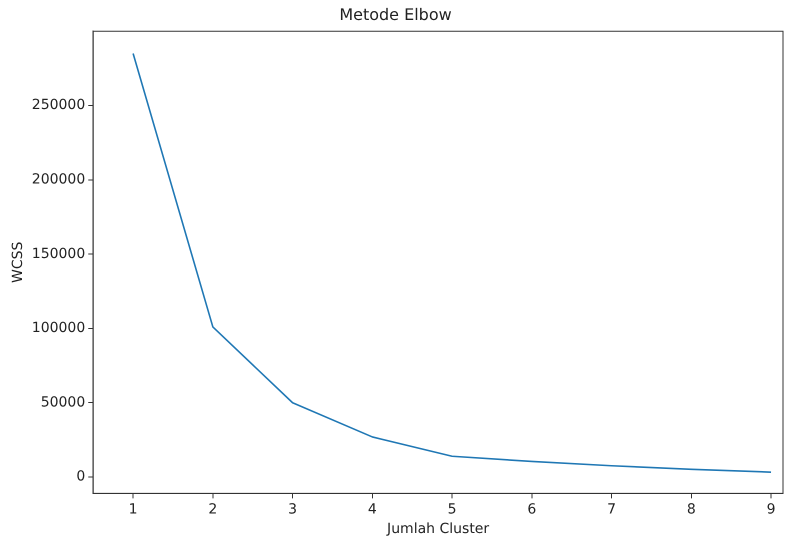  I want to click on x-tick-label: 4, so click(372, 509).